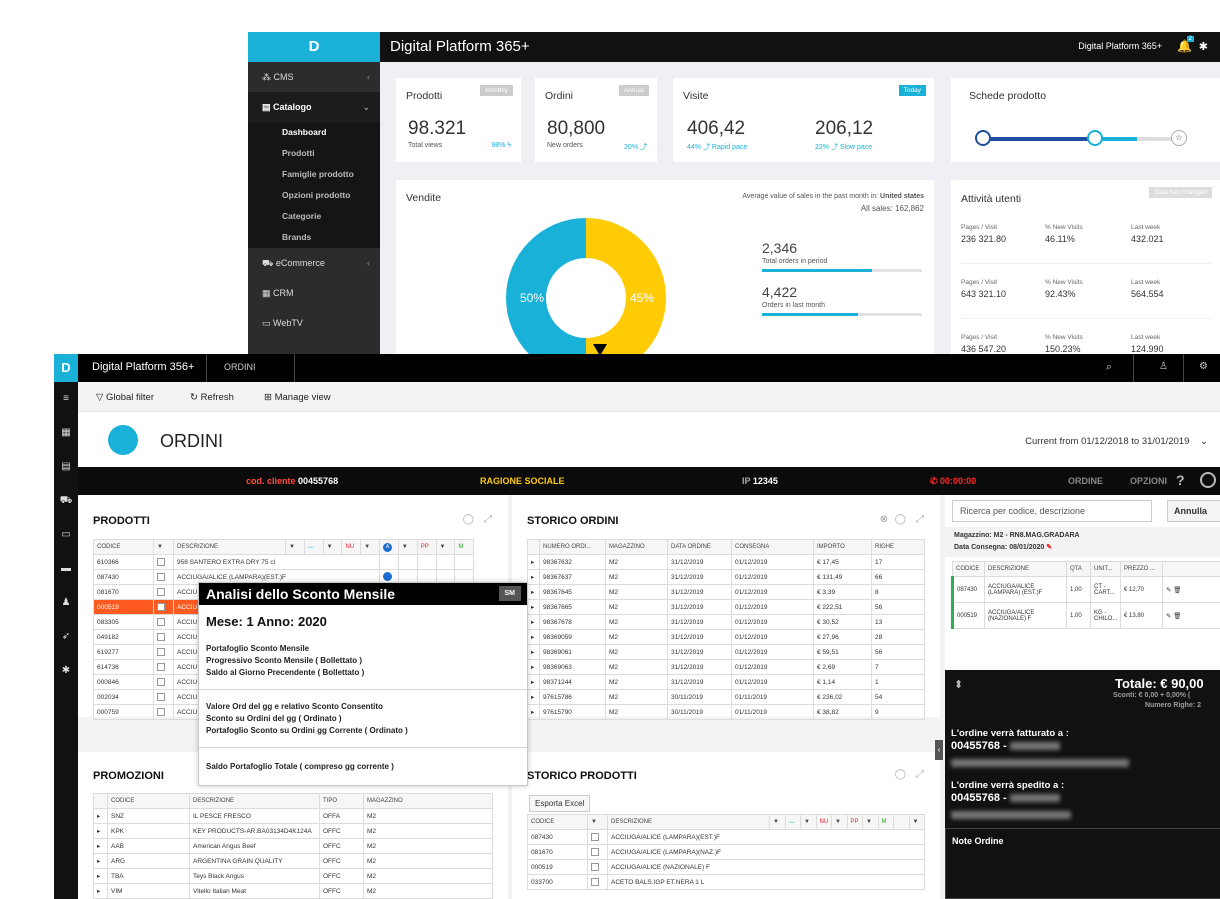 The image size is (1220, 899). What do you see at coordinates (939, 750) in the screenshot?
I see `collapse-handle: ‹` at bounding box center [939, 750].